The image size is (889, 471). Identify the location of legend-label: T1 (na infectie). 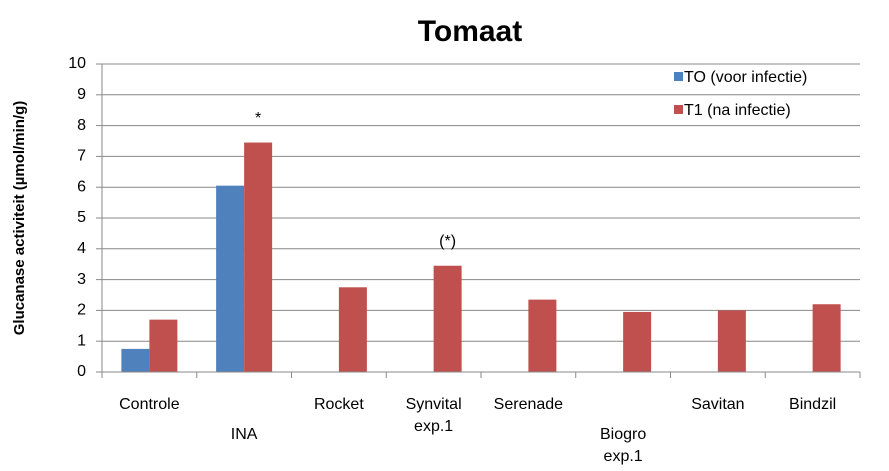
(737, 110).